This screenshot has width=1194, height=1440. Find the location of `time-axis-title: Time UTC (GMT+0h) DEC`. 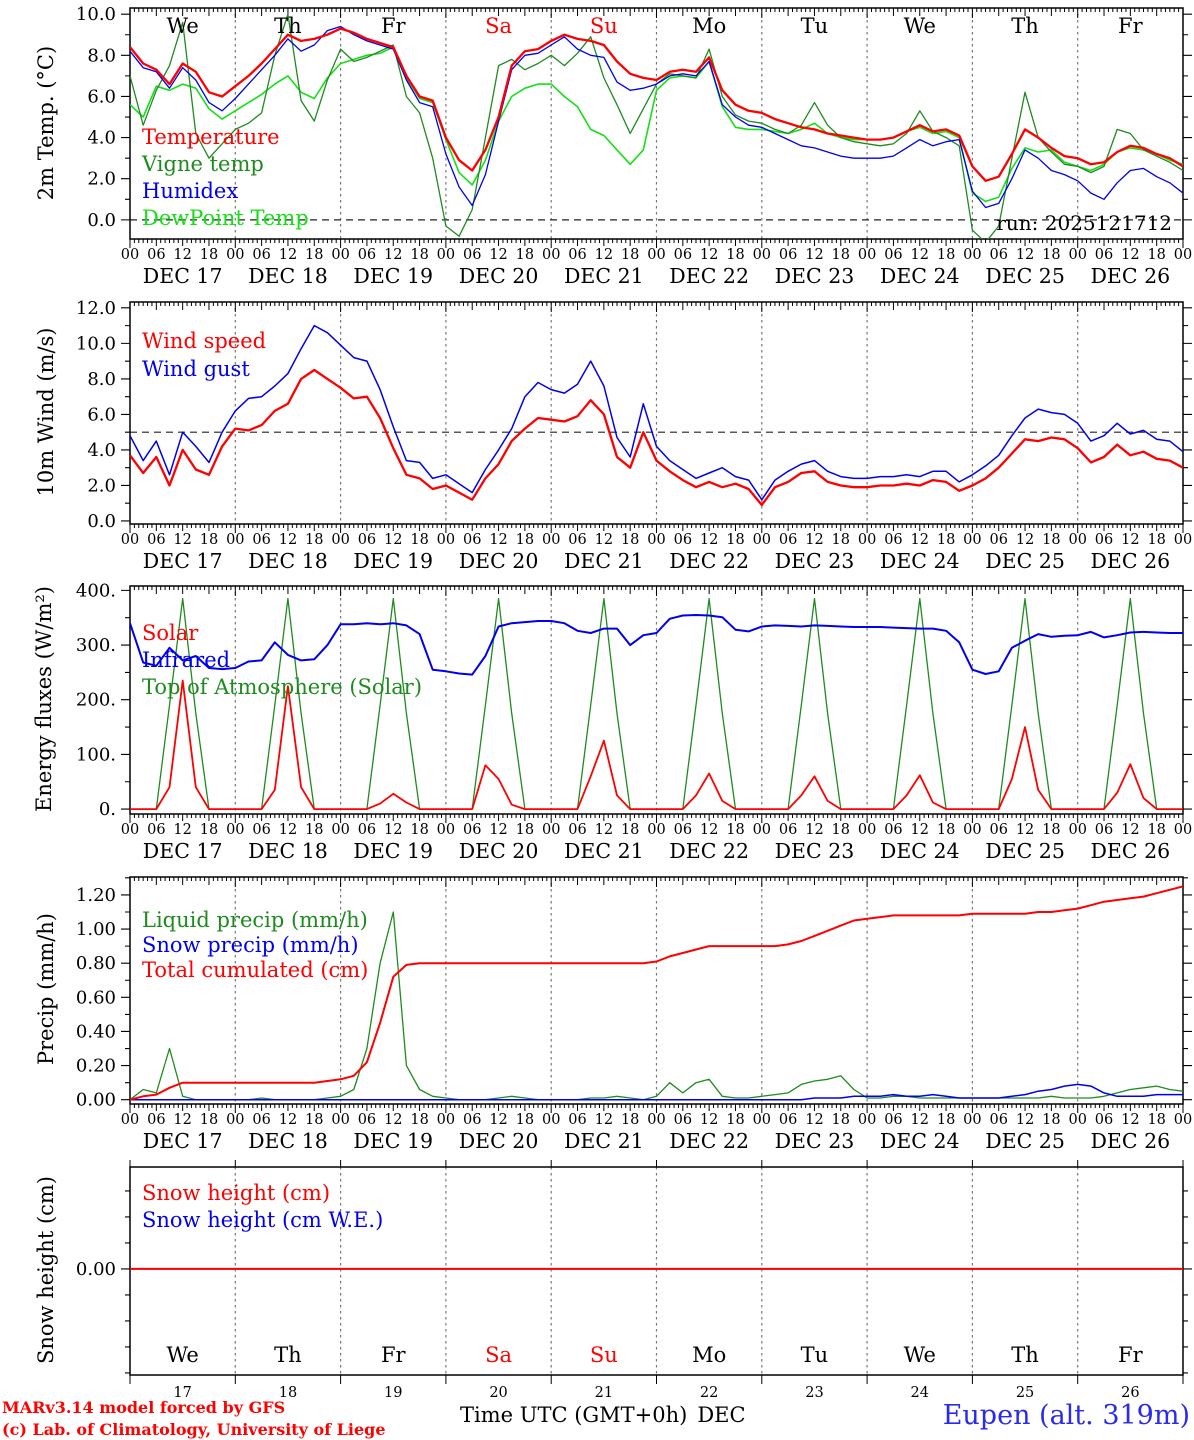

time-axis-title: Time UTC (GMT+0h) DEC is located at coordinates (603, 1415).